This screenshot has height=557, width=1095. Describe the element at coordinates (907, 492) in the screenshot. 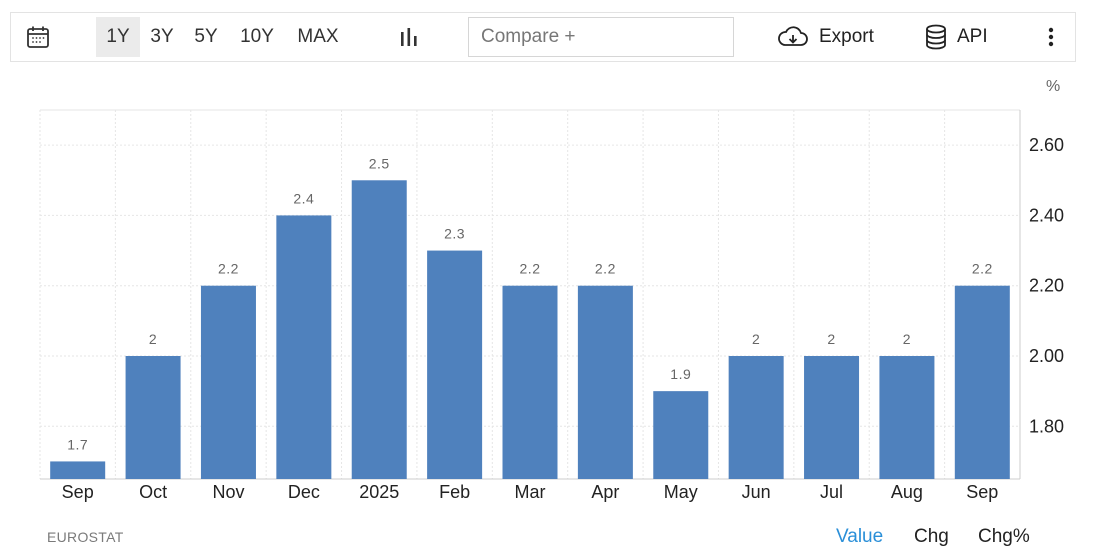

I see `x-tick-label: Aug` at that location.